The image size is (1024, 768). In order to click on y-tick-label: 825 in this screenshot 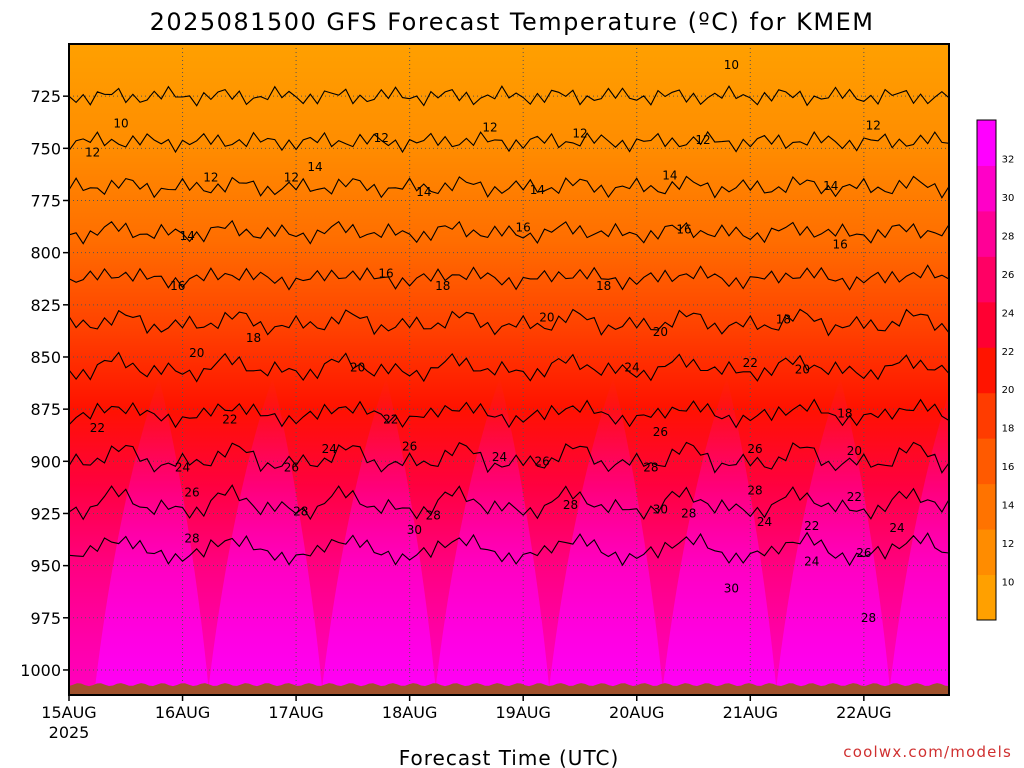, I will do `click(45, 305)`.